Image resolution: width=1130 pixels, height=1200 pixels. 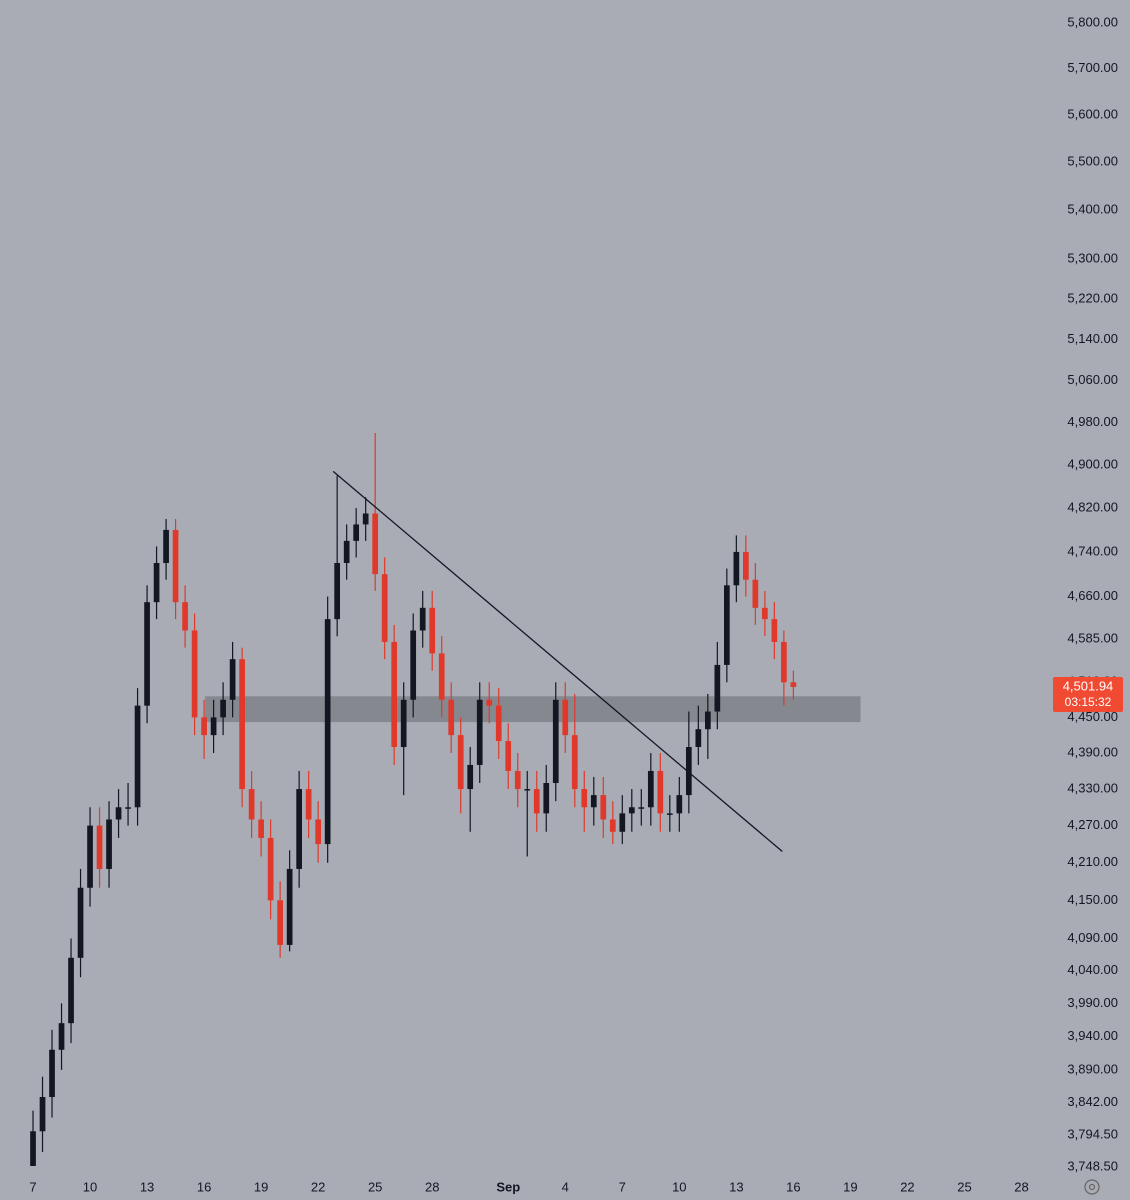 What do you see at coordinates (1092, 258) in the screenshot?
I see `y-tick-label: 5,300.00` at bounding box center [1092, 258].